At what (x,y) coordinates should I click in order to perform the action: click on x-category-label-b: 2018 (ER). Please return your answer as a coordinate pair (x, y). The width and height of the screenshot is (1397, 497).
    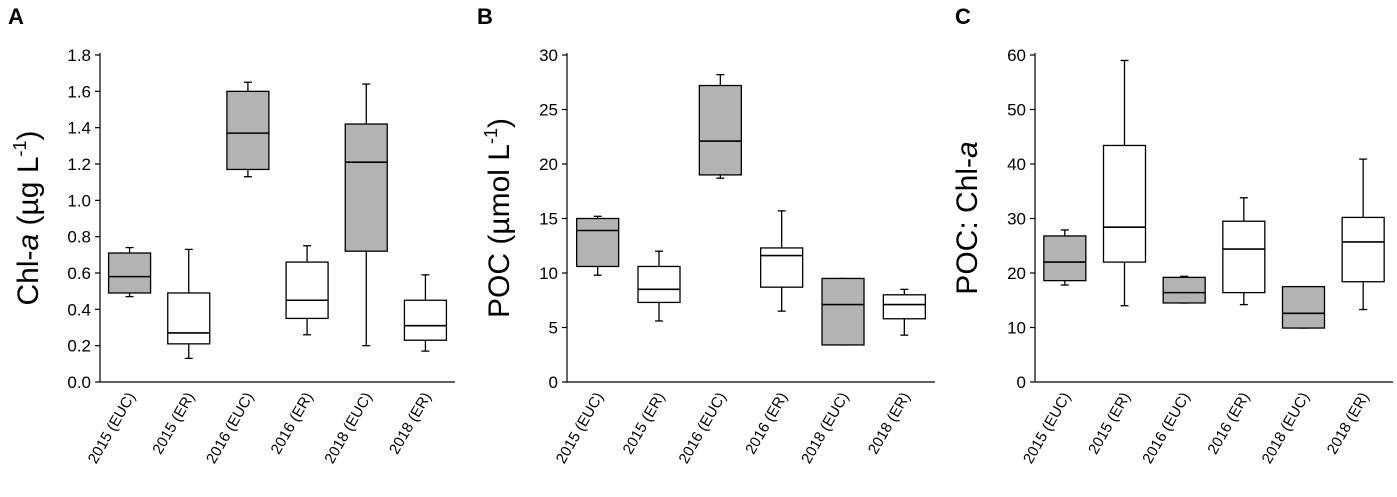
    Looking at the image, I should click on (889, 424).